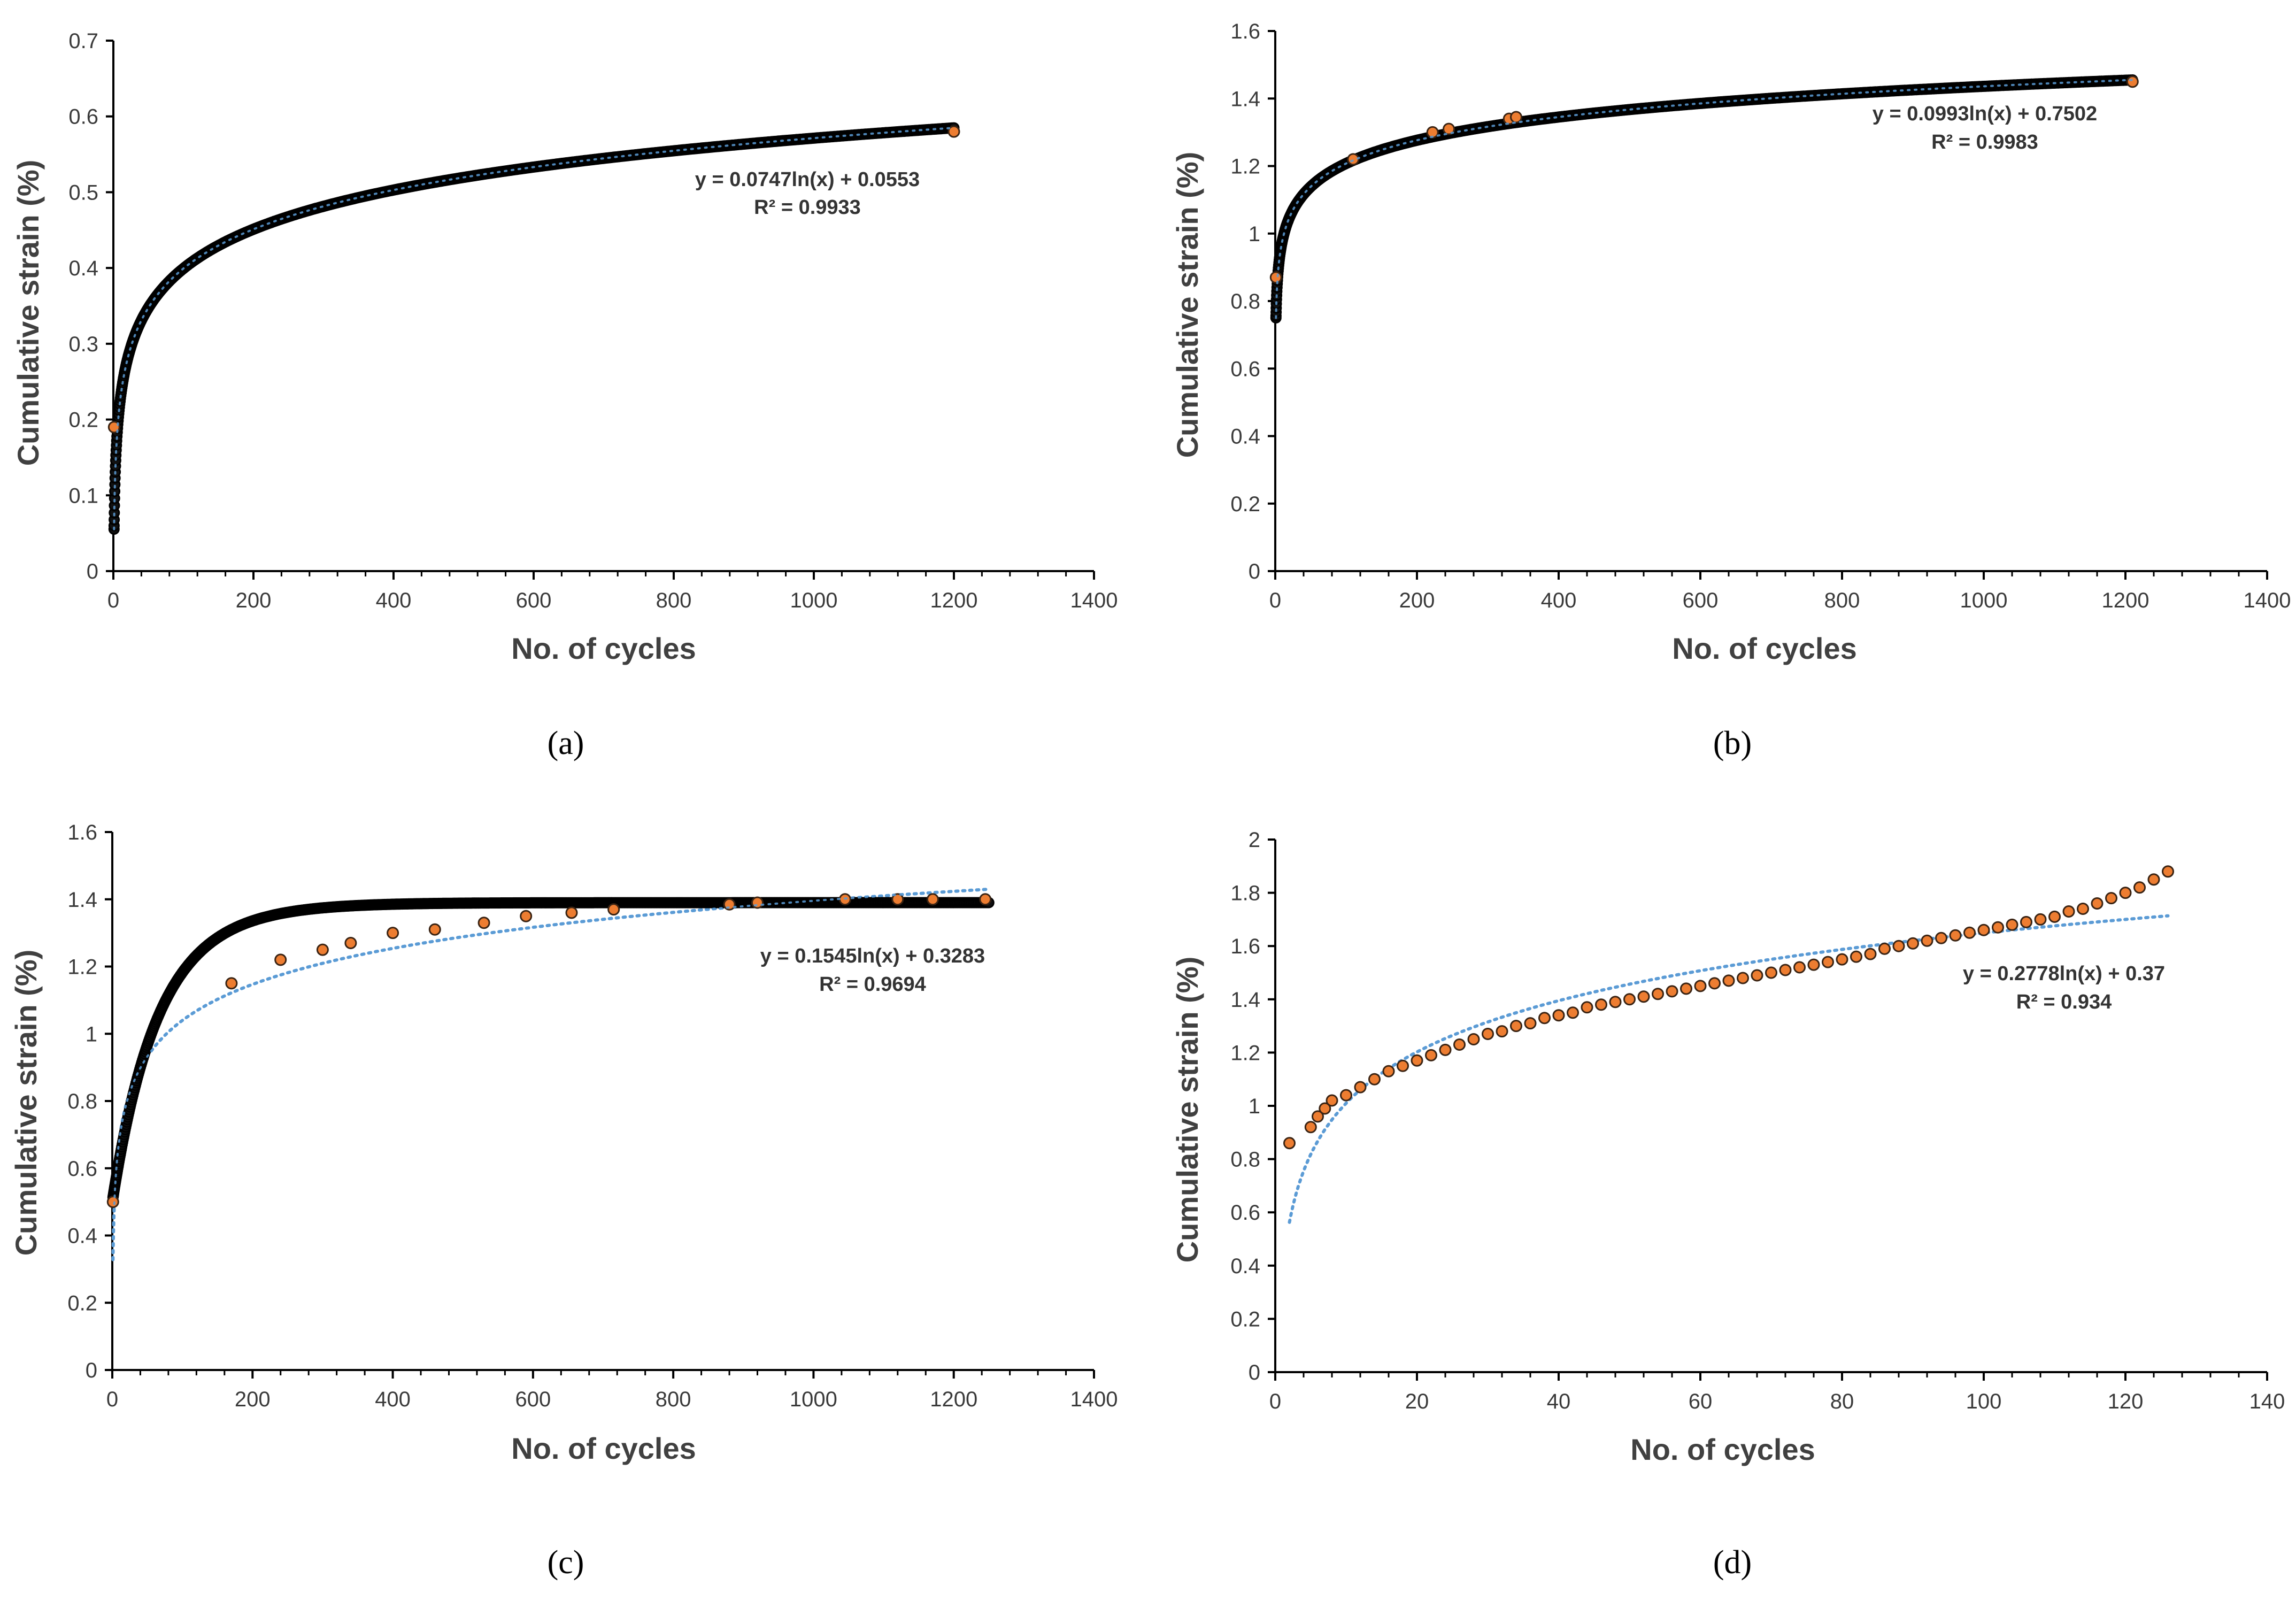  What do you see at coordinates (1254, 840) in the screenshot?
I see `y-tick-label: 2` at bounding box center [1254, 840].